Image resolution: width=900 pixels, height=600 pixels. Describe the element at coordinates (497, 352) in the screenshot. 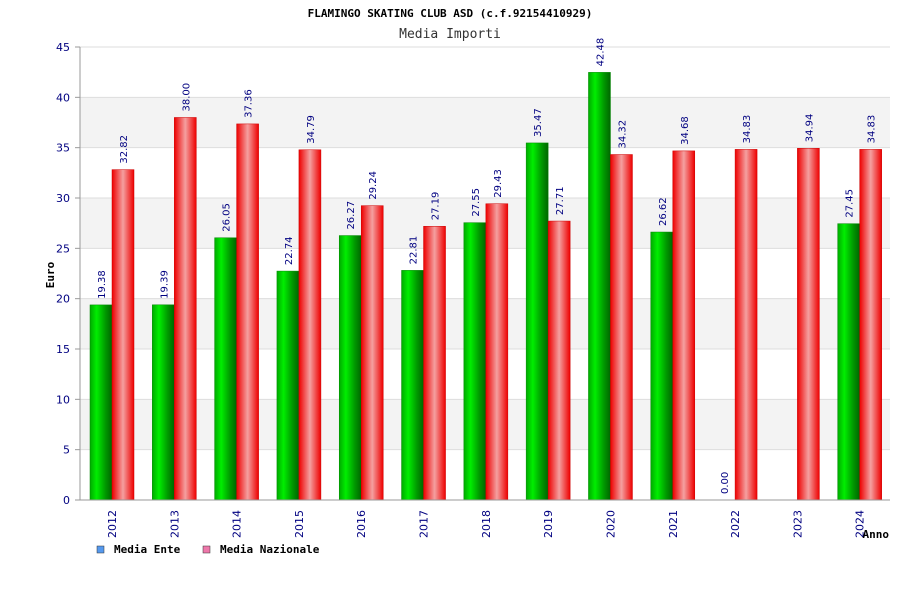

I see `bar-media-nazionale-2018` at that location.